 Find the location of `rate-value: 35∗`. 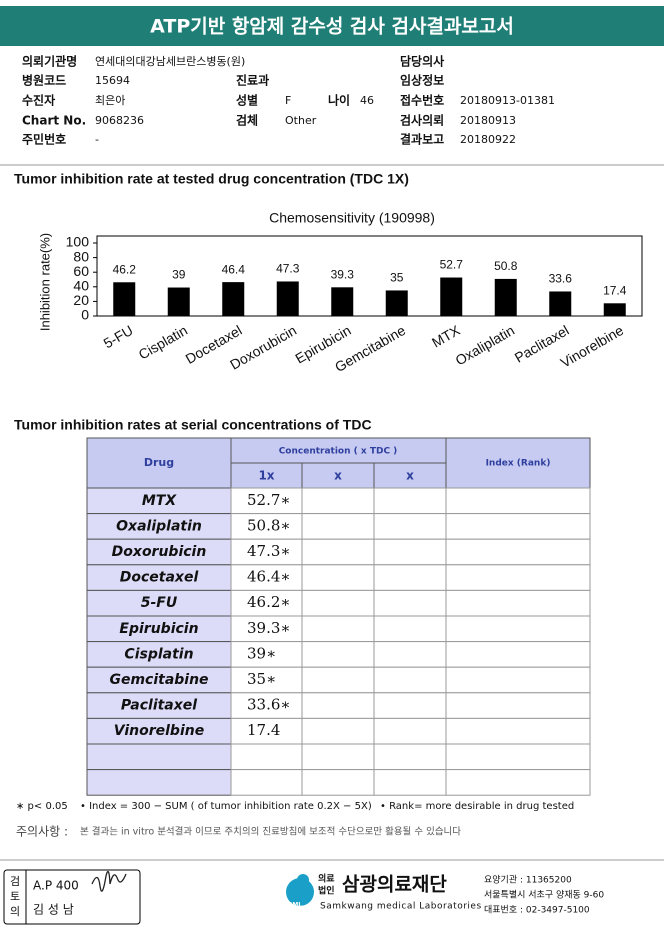

rate-value: 35∗ is located at coordinates (261, 679).